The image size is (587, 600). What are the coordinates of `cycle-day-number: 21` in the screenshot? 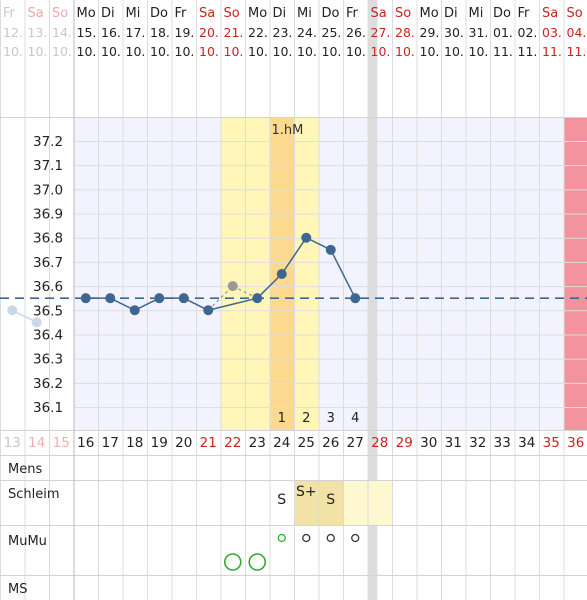 It's located at (208, 443).